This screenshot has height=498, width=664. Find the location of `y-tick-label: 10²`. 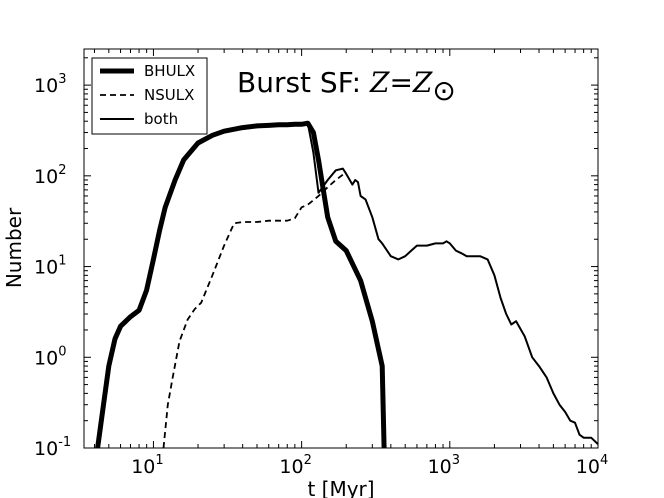

y-tick-label: 10² is located at coordinates (50, 175).